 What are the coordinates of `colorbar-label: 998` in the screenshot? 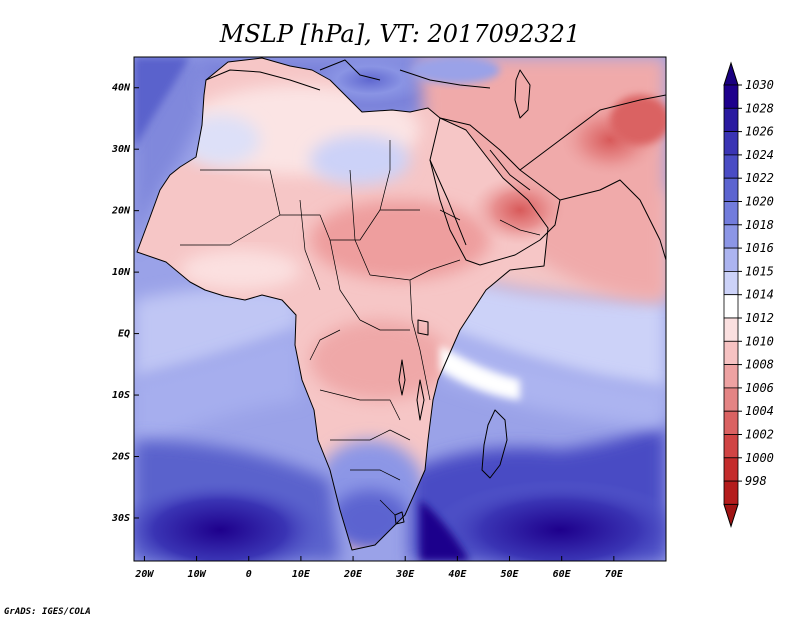 It's located at (756, 481).